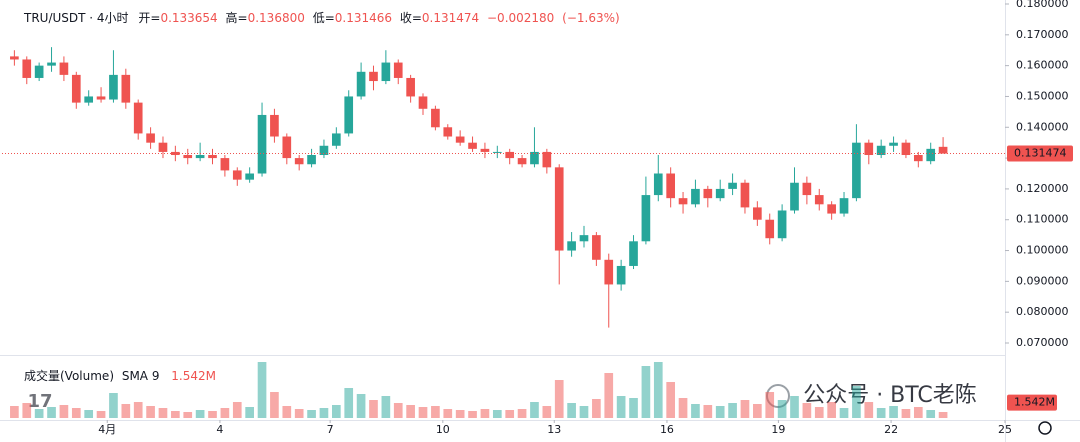 This screenshot has width=1080, height=442. Describe the element at coordinates (1042, 5) in the screenshot. I see `y-tick-label: 0.180000` at that location.